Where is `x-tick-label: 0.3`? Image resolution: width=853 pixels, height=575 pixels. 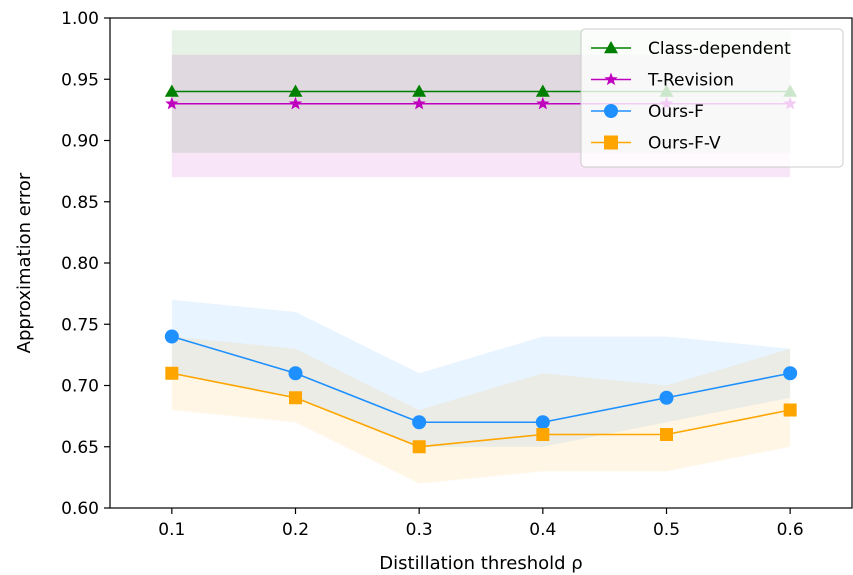 x-tick-label: 0.3 is located at coordinates (419, 530).